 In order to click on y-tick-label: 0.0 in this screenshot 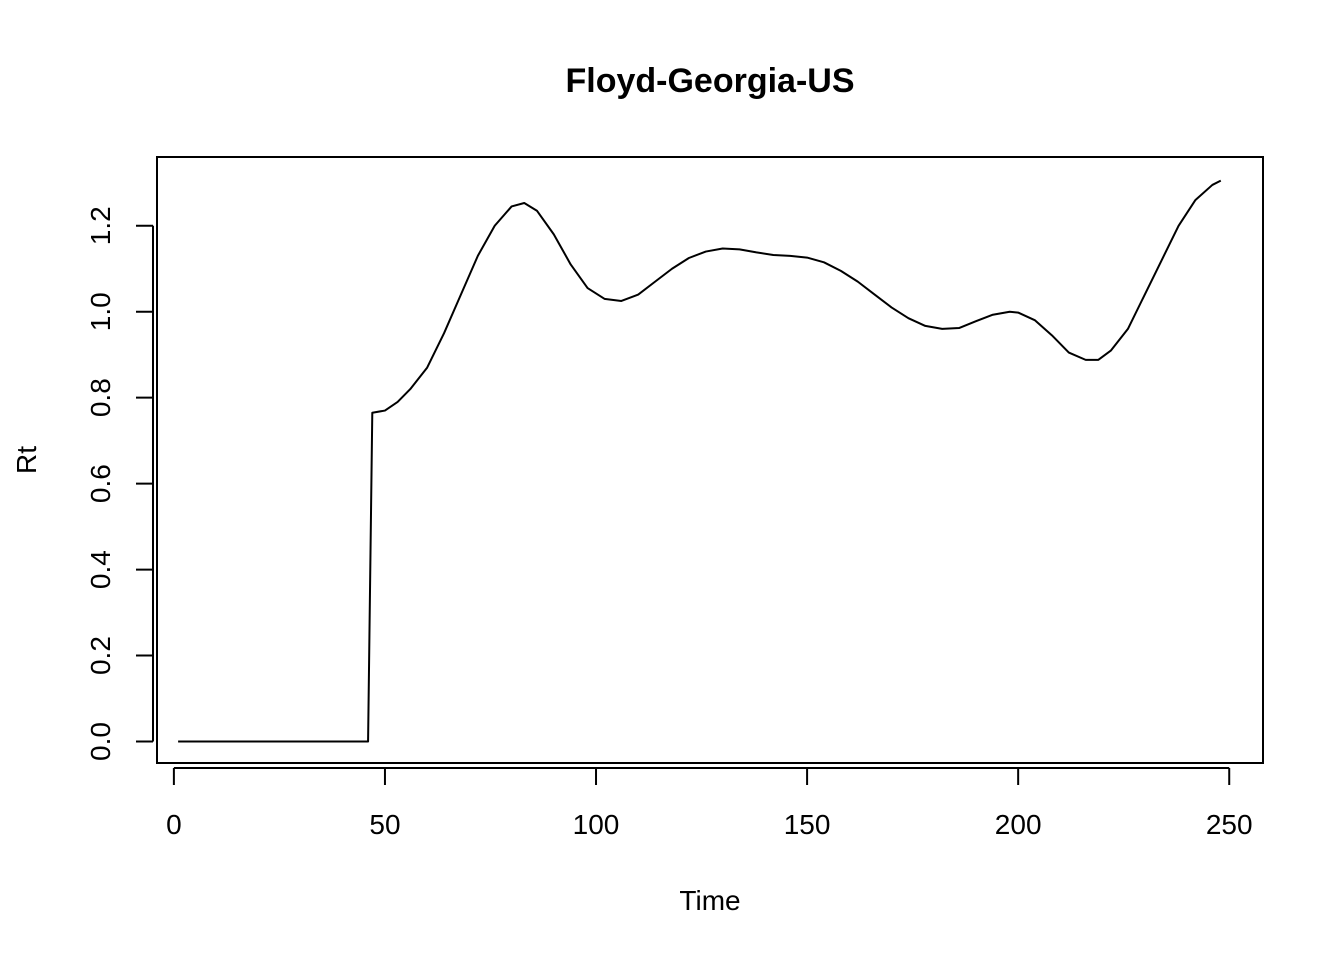, I will do `click(100, 741)`.